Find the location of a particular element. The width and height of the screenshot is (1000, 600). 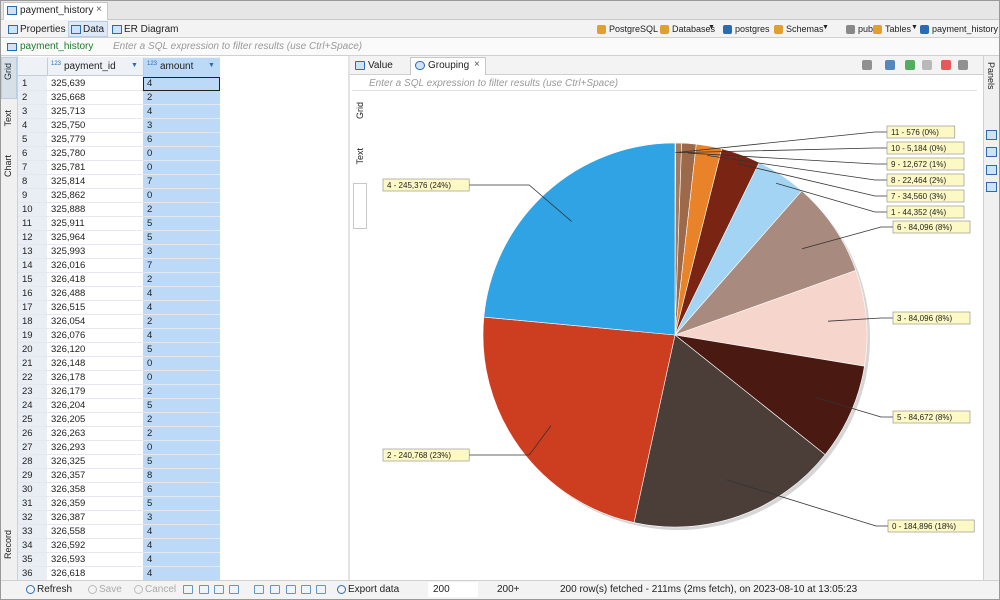

cell-payment-id: 325,750 is located at coordinates (68, 125).